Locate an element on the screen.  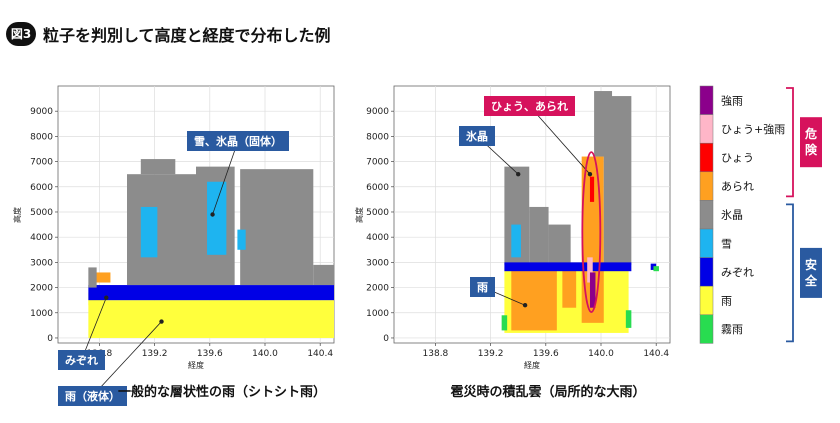
chart-caption: 一般的な層状性の雨（シトシト雨） is located at coordinates (222, 392).